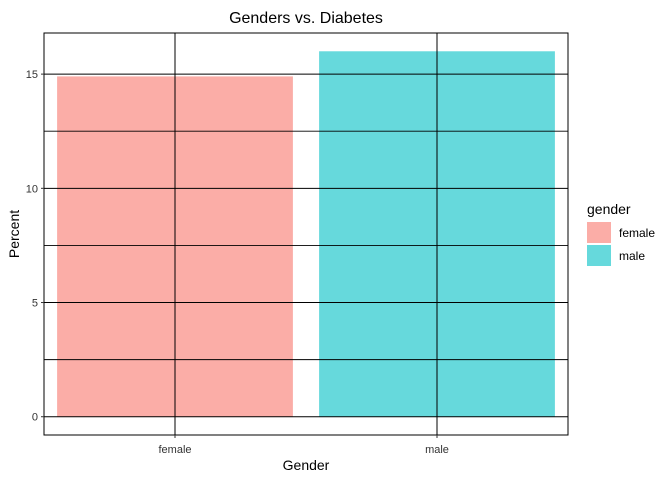  I want to click on legend-key-male, so click(599, 255).